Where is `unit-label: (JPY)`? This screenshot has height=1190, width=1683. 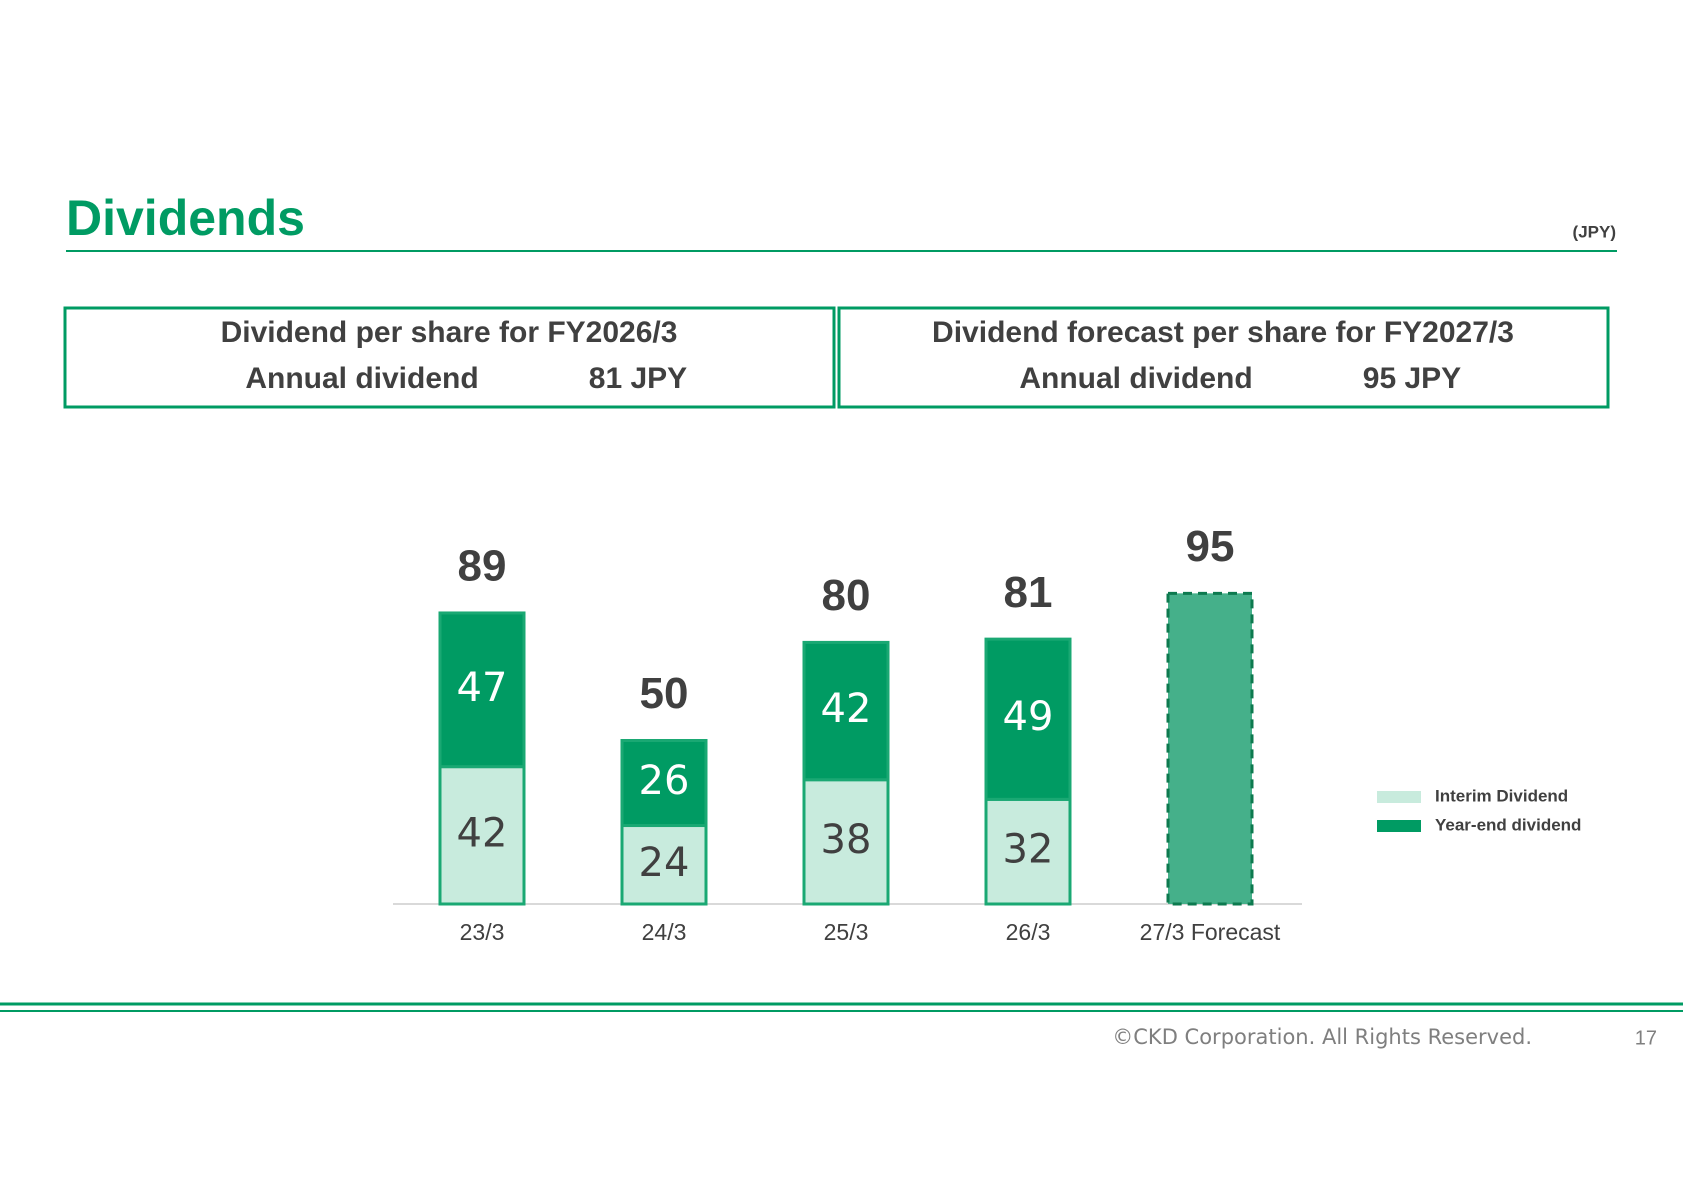 unit-label: (JPY) is located at coordinates (1594, 231).